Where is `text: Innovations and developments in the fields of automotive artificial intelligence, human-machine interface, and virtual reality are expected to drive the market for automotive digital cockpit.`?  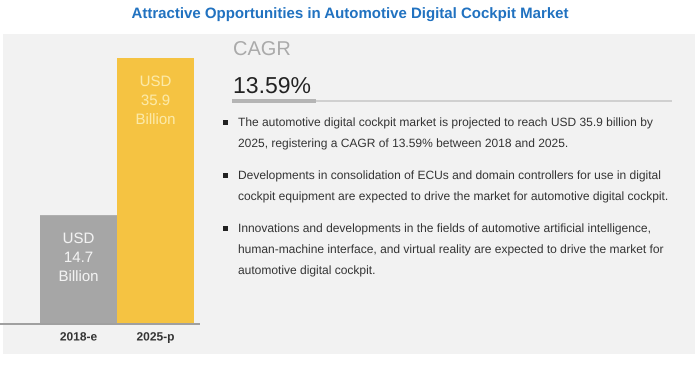
text: Innovations and developments in the fields of automotive artificial intelligence, human-machine interface, and virtual reality are expected to drive the market for automotive digital cockpit. is located at coordinates (451, 249).